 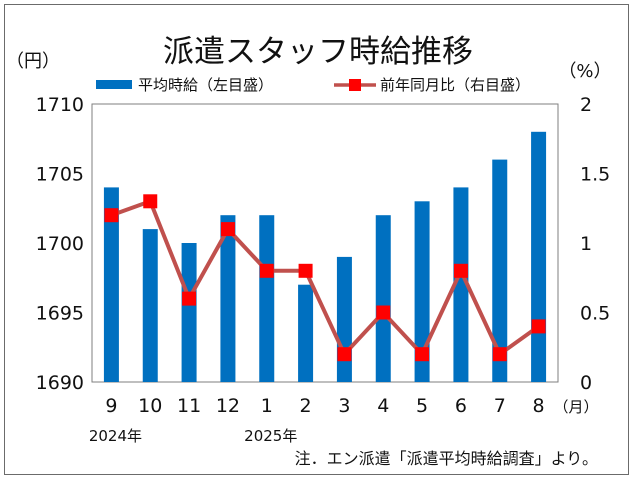 What do you see at coordinates (586, 383) in the screenshot?
I see `right-tick-label: 0` at bounding box center [586, 383].